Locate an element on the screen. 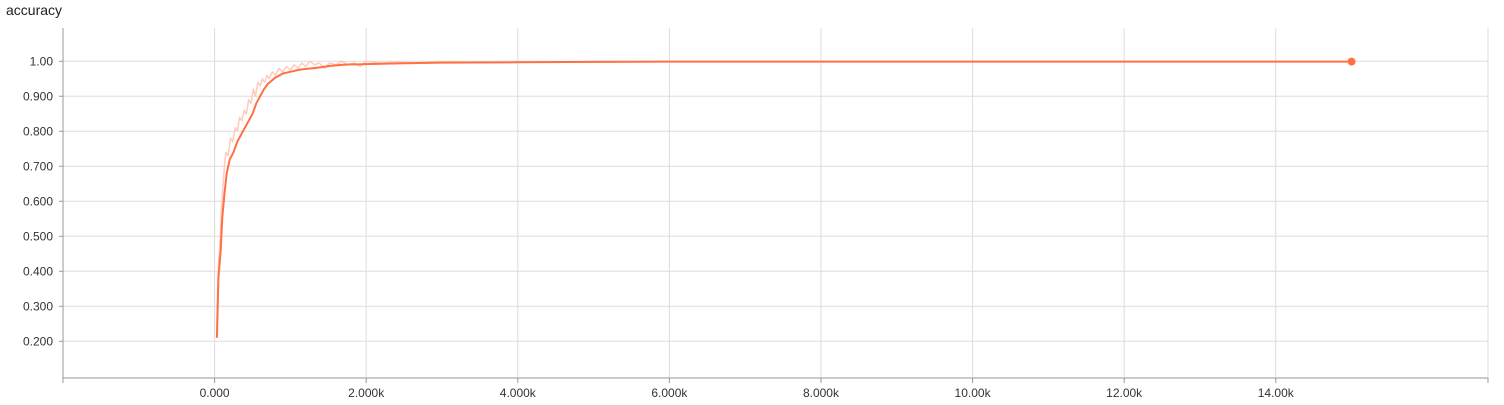 This screenshot has width=1504, height=405. x-tick-label: 14.00k is located at coordinates (1276, 393).